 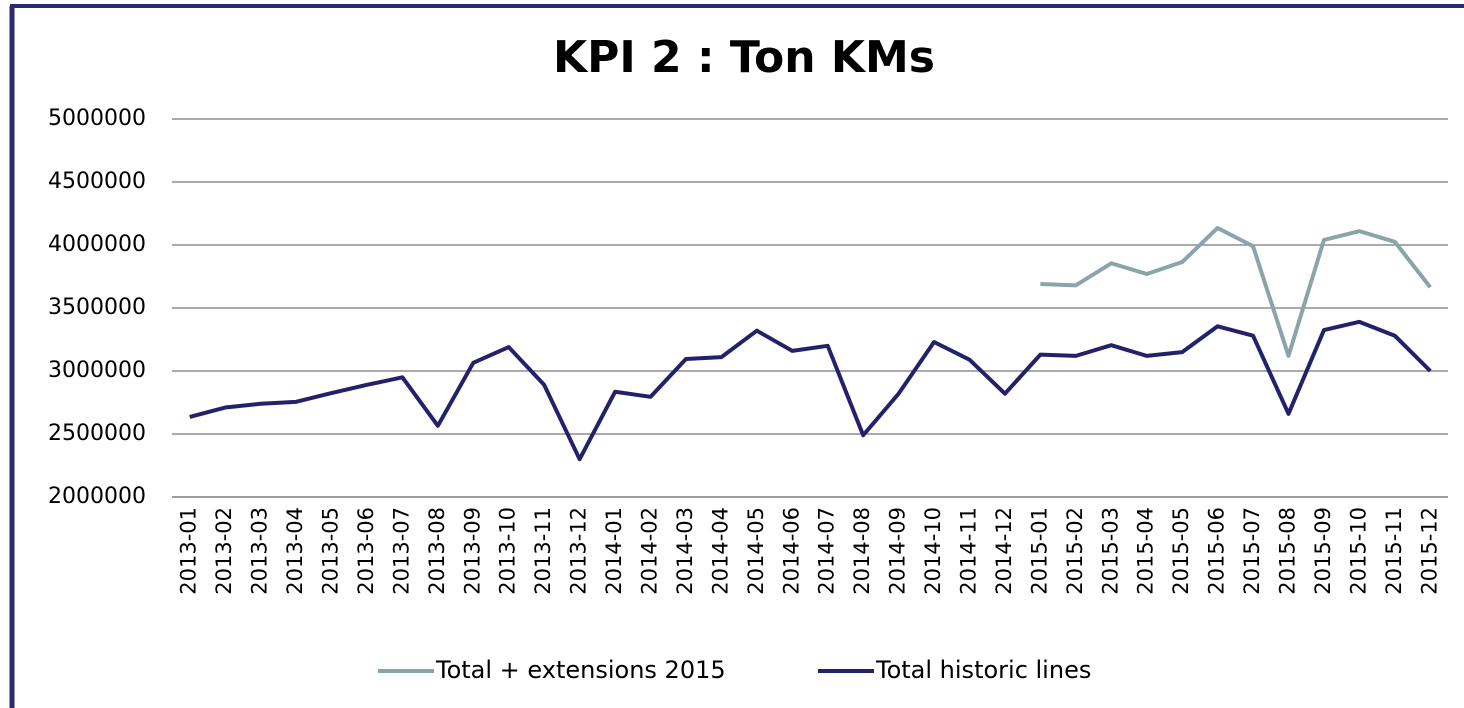 I want to click on x-tick-label: 2015-09, so click(x=1323, y=551).